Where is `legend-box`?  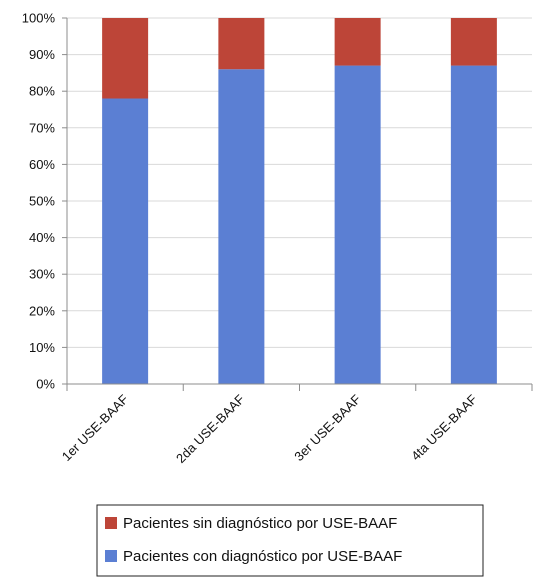
legend-box is located at coordinates (290, 540).